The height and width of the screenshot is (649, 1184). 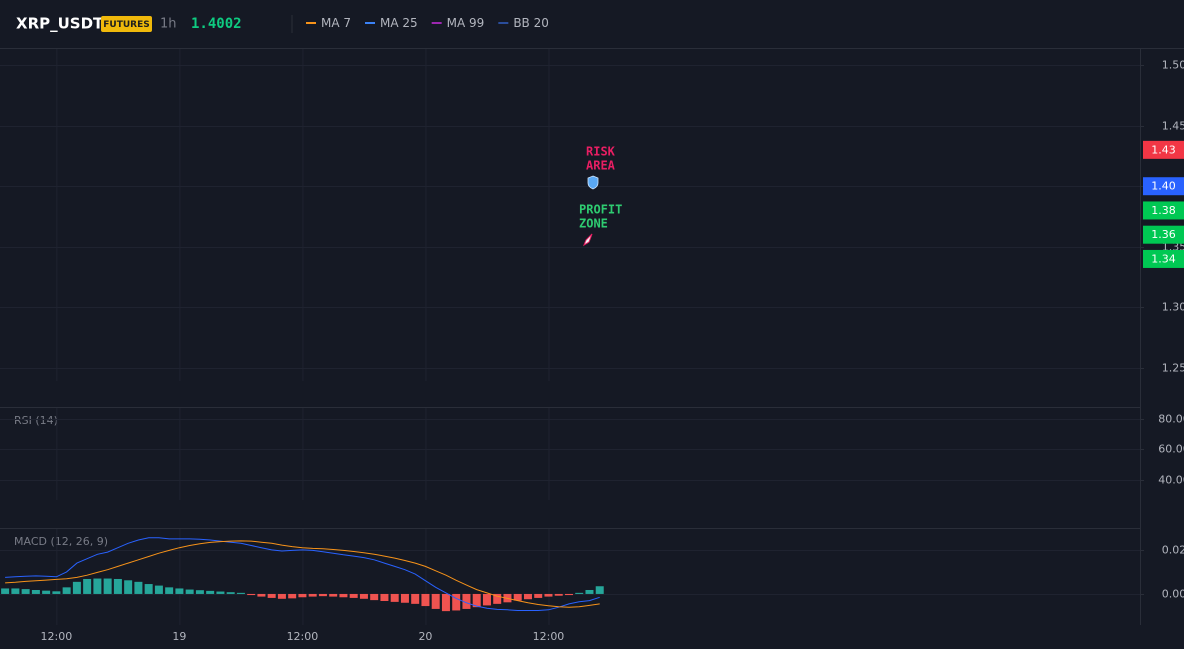 I want to click on annotation: ZONE, so click(x=593, y=224).